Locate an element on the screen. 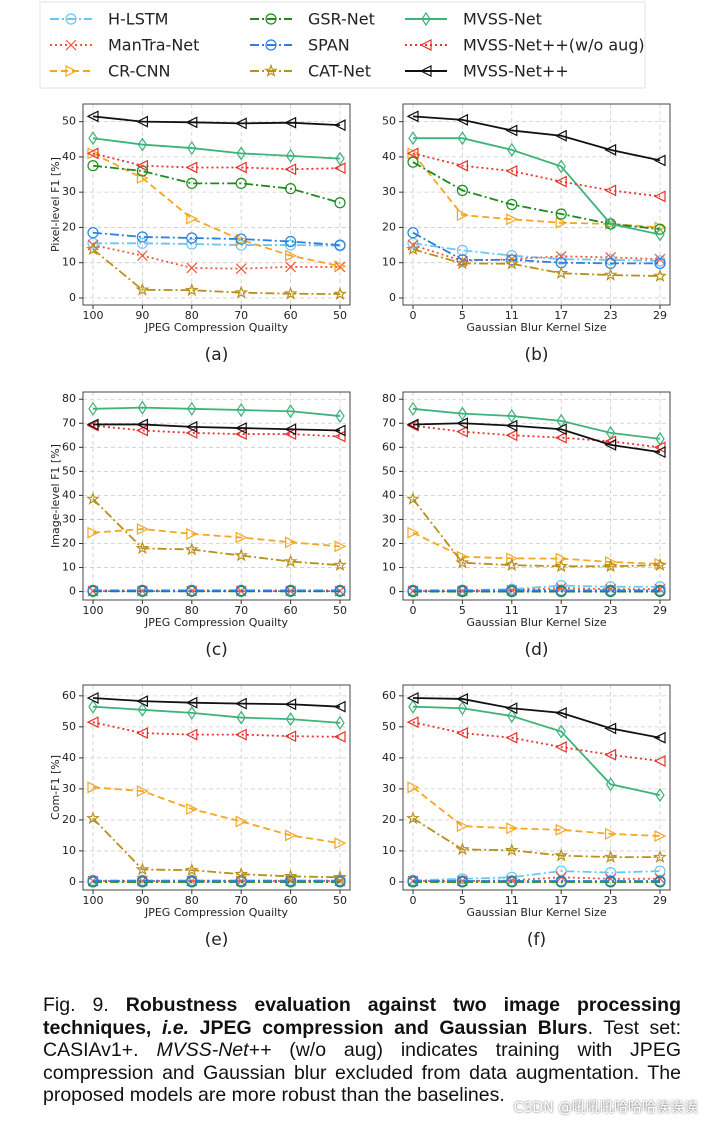 The width and height of the screenshot is (712, 1125). x-tick-label: 17 is located at coordinates (561, 315).